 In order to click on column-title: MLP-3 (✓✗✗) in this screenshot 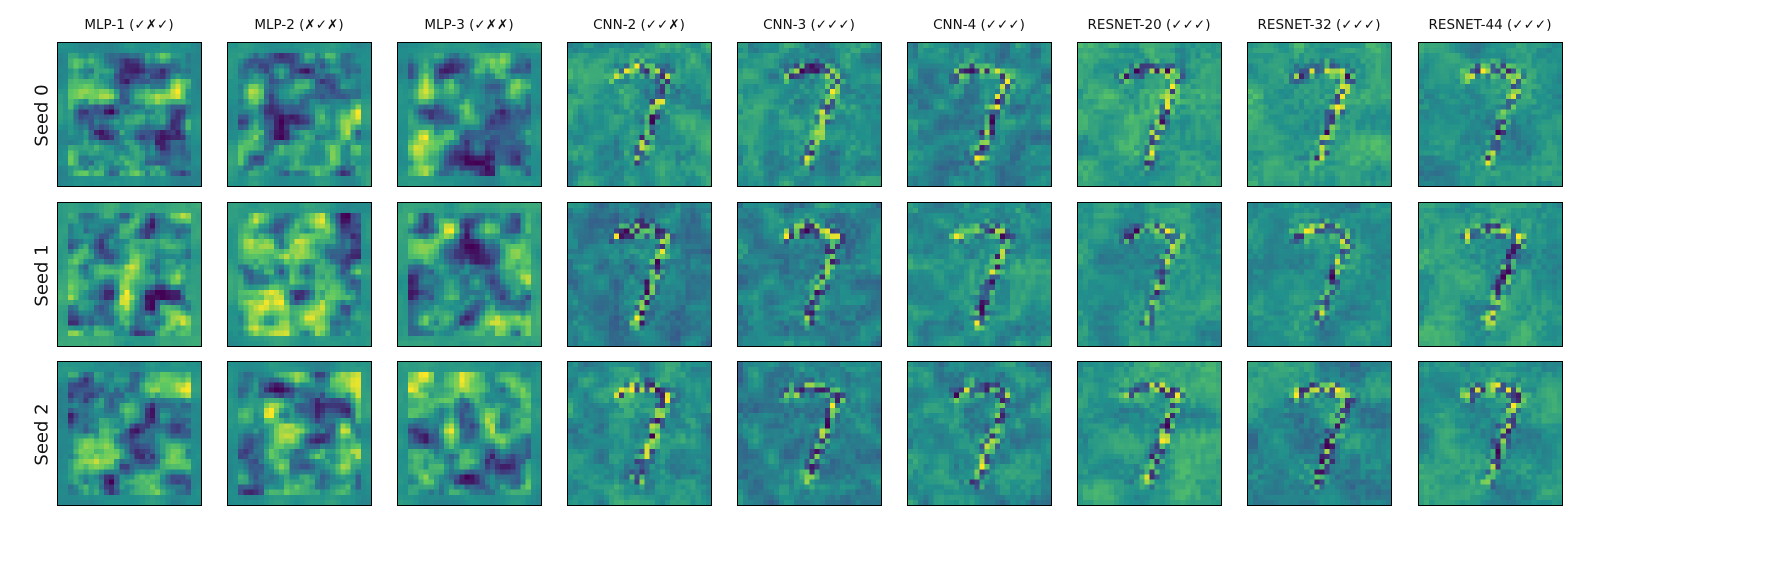, I will do `click(469, 25)`.